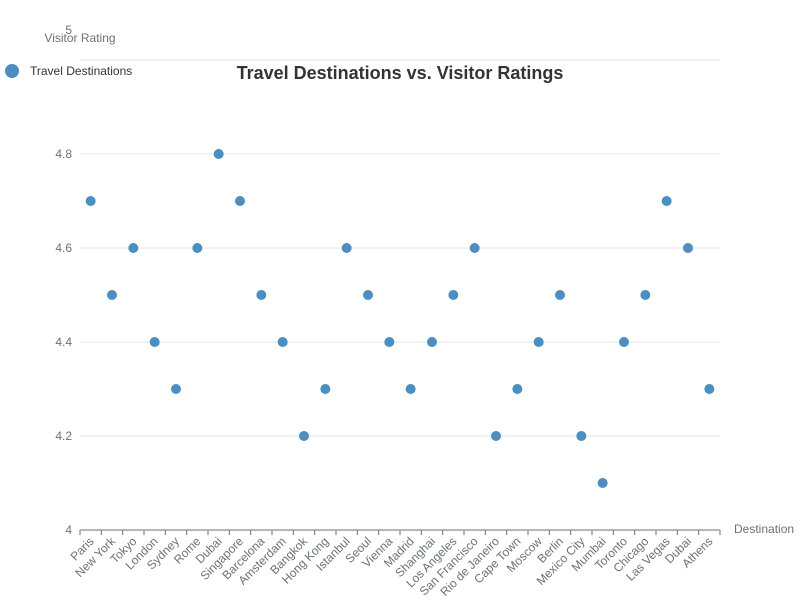  What do you see at coordinates (63, 436) in the screenshot?
I see `y-tick-label: 4.2` at bounding box center [63, 436].